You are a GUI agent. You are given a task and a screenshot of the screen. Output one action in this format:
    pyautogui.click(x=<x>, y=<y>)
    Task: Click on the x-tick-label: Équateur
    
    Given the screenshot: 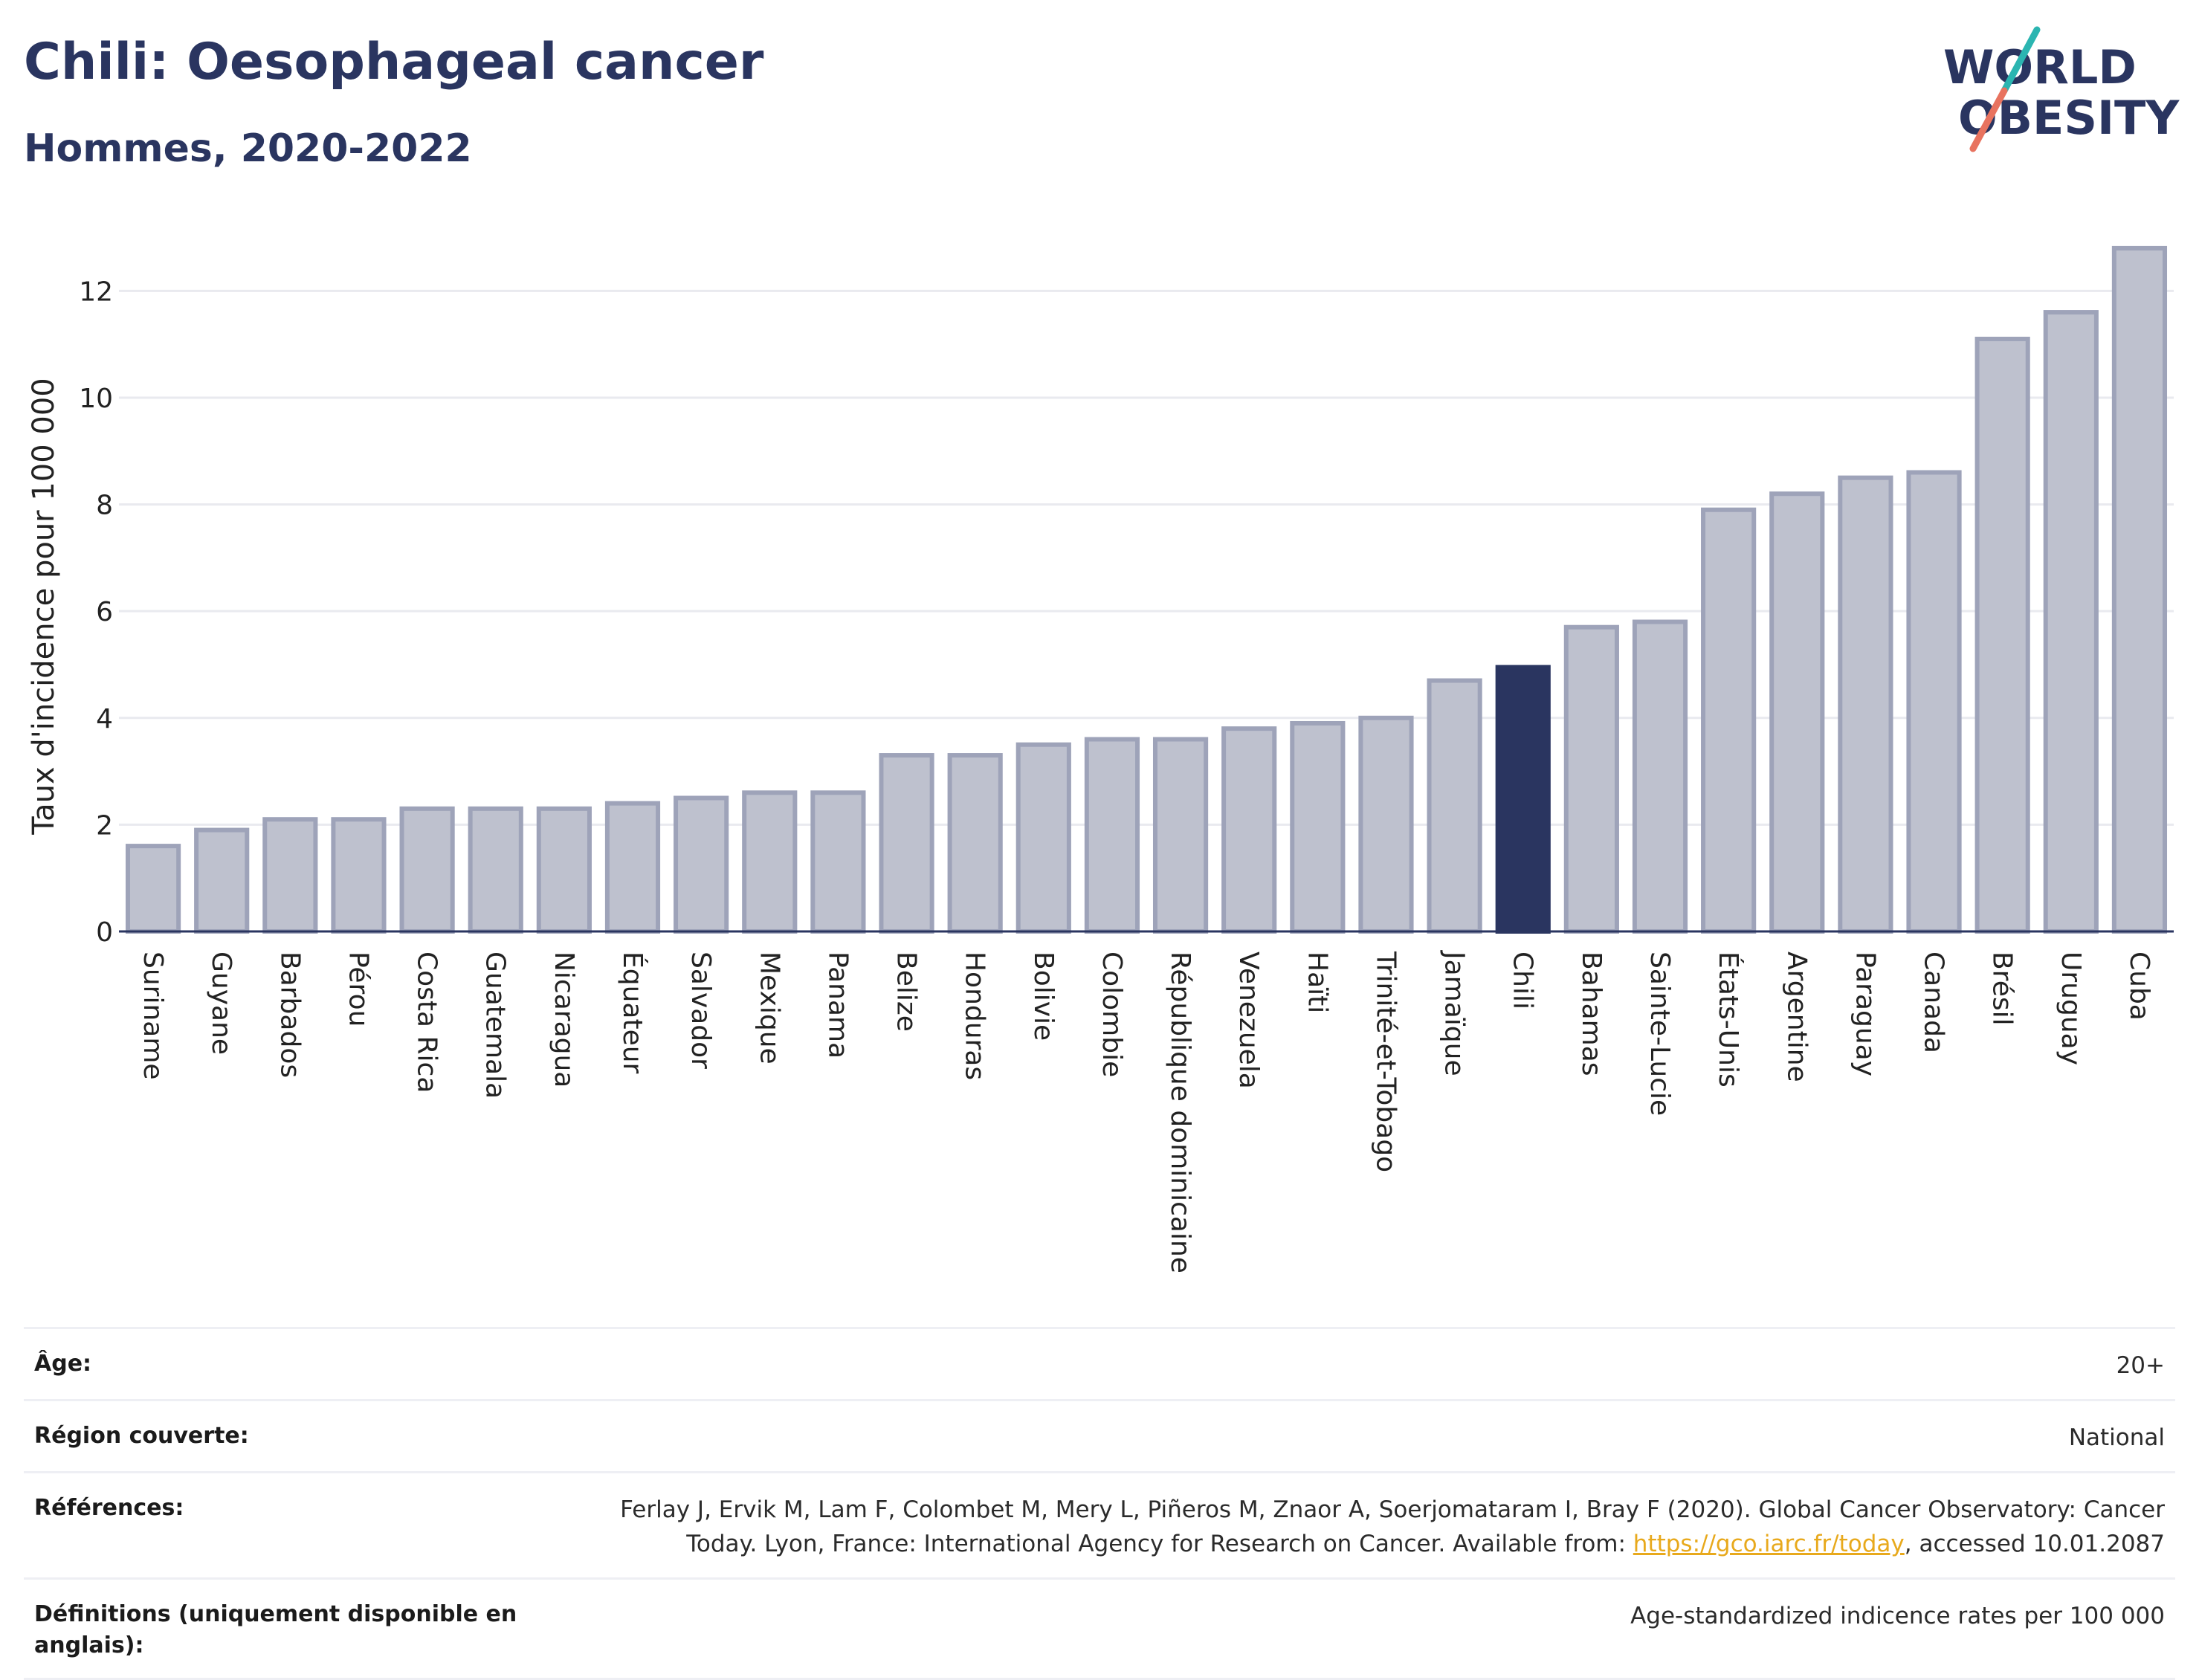 What is the action you would take?
    pyautogui.click(x=632, y=1013)
    